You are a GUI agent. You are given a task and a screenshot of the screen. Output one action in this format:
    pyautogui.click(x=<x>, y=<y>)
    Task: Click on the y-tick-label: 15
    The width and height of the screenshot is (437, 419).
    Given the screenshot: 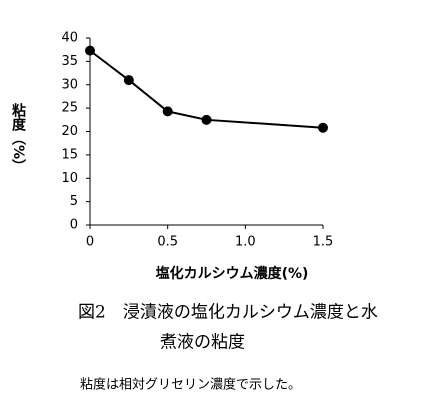 What is the action you would take?
    pyautogui.click(x=69, y=154)
    